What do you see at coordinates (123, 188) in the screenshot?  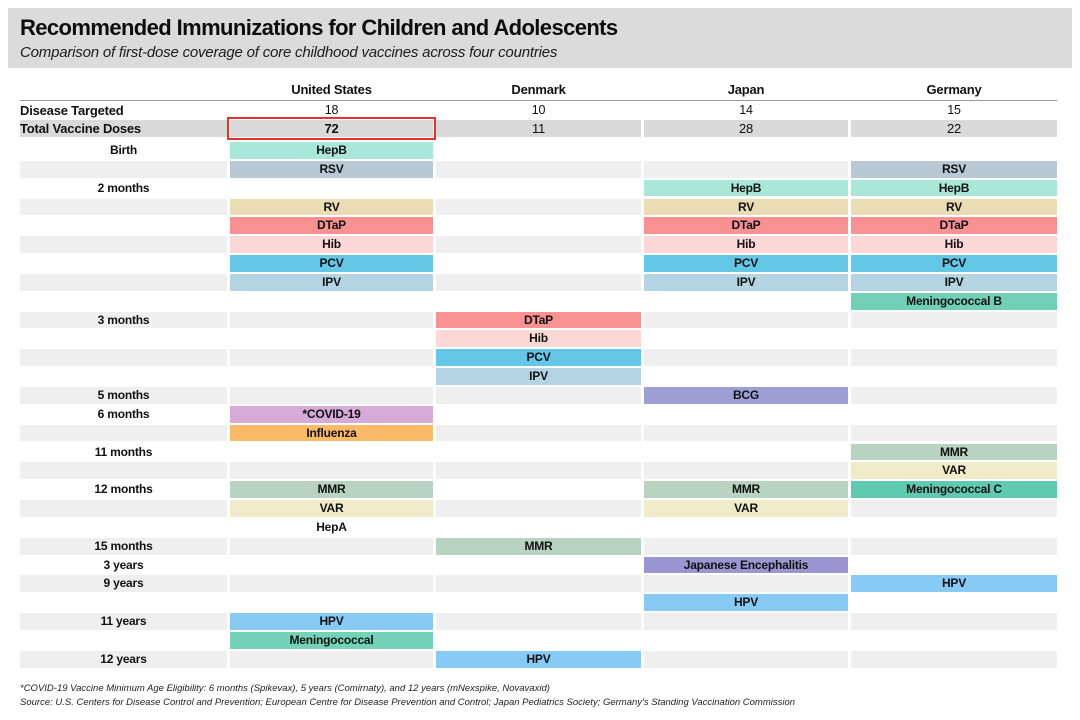 I see `schedule-cell: 2 months` at bounding box center [123, 188].